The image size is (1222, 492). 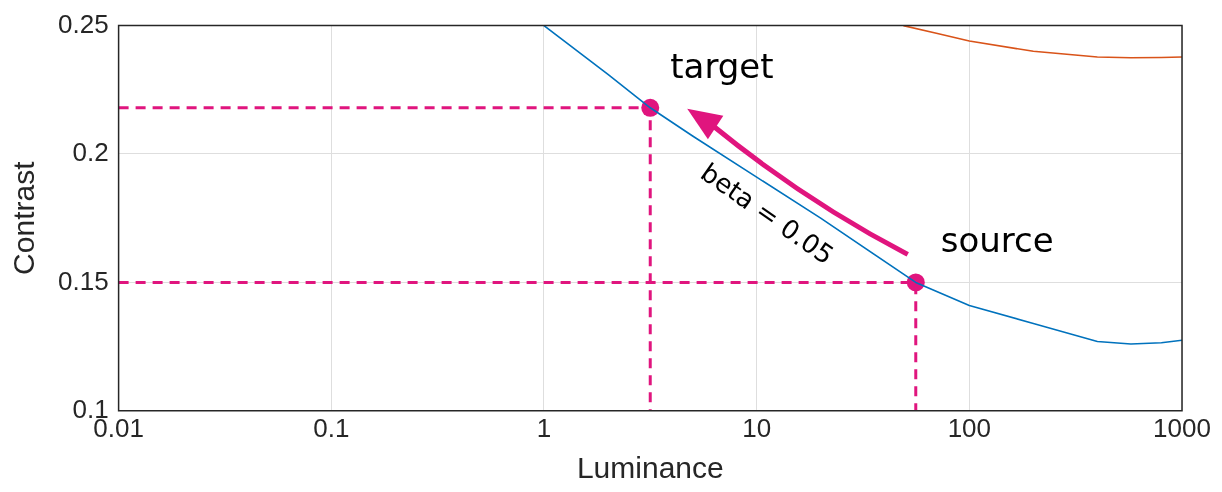 What do you see at coordinates (722, 65) in the screenshot?
I see `annotation: target` at bounding box center [722, 65].